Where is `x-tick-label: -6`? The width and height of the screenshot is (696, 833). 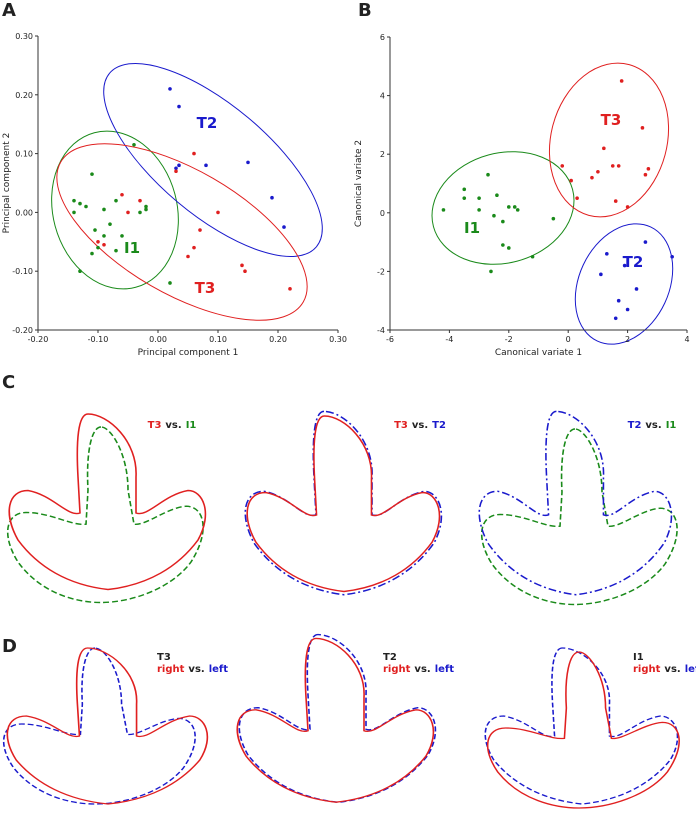
x-tick-label: -6 is located at coordinates (390, 339).